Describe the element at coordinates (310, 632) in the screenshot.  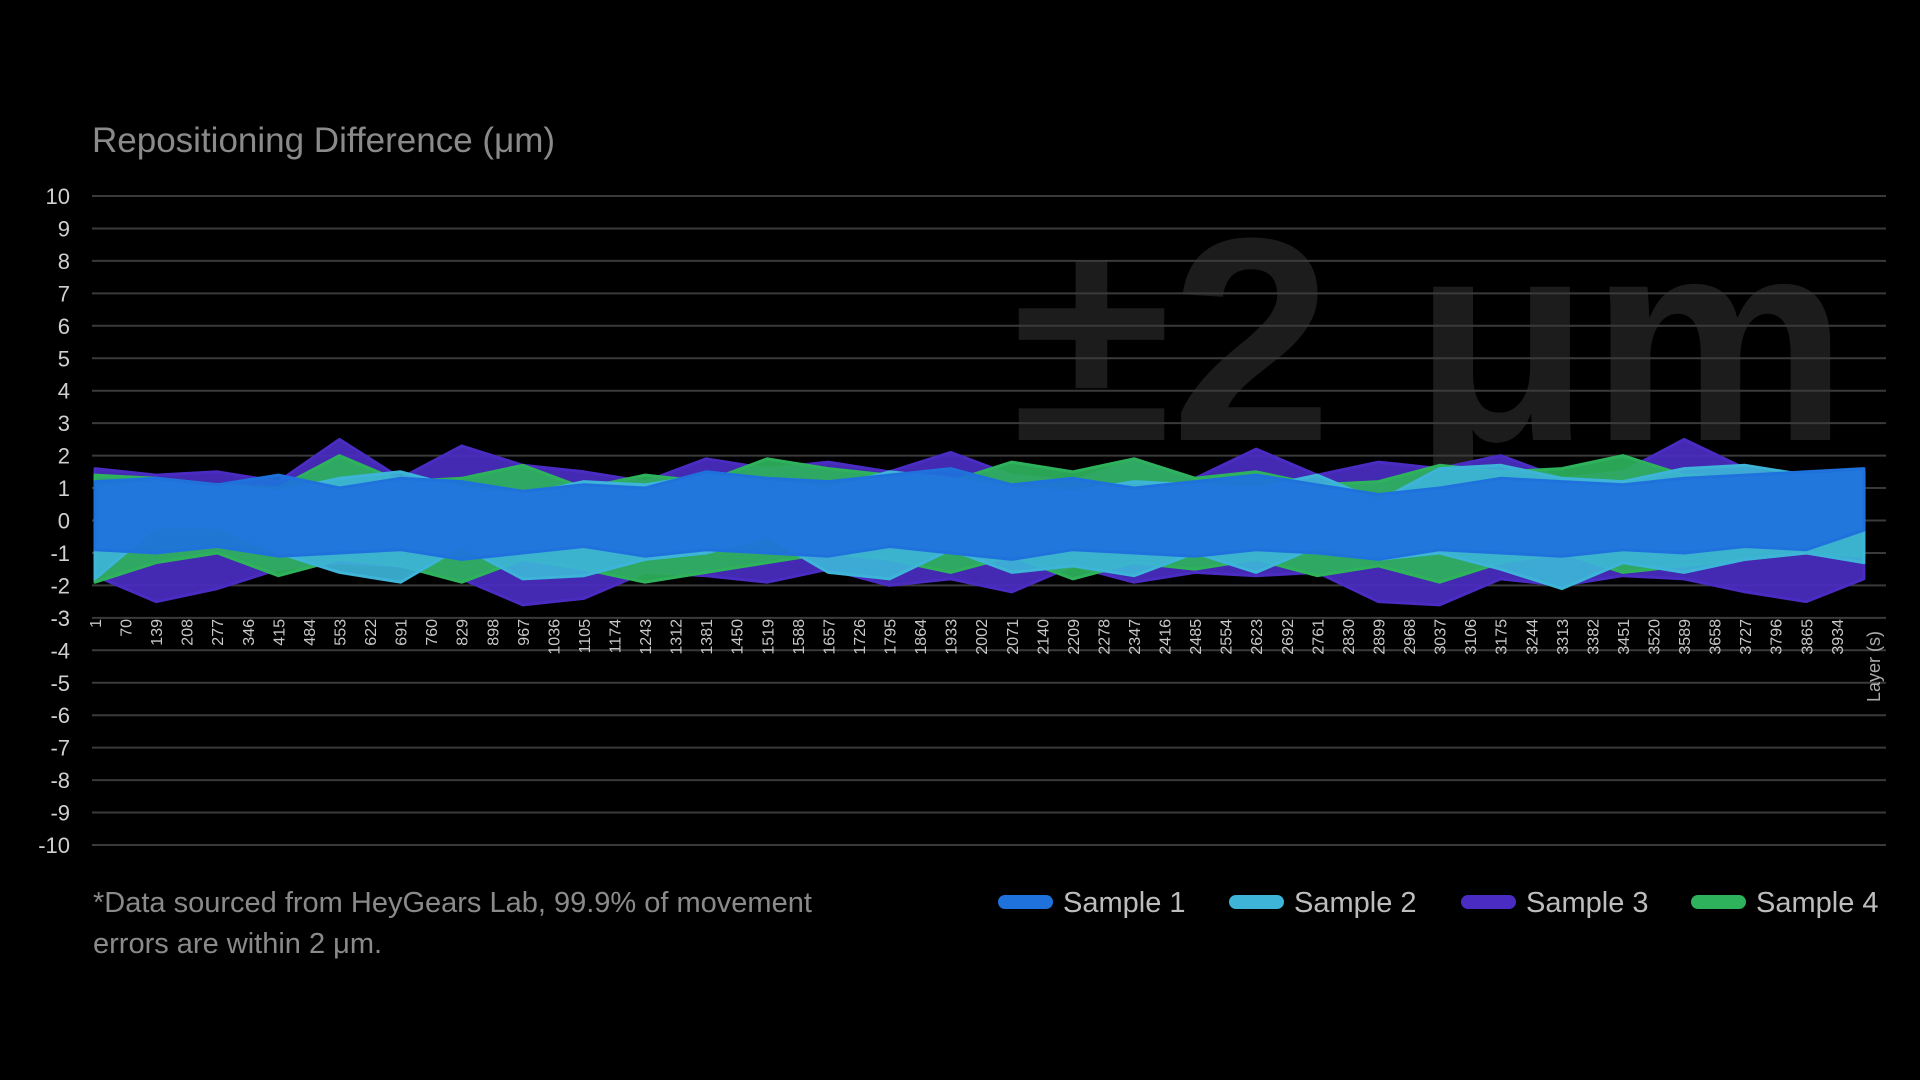
I see `x-tick-label: 484` at that location.